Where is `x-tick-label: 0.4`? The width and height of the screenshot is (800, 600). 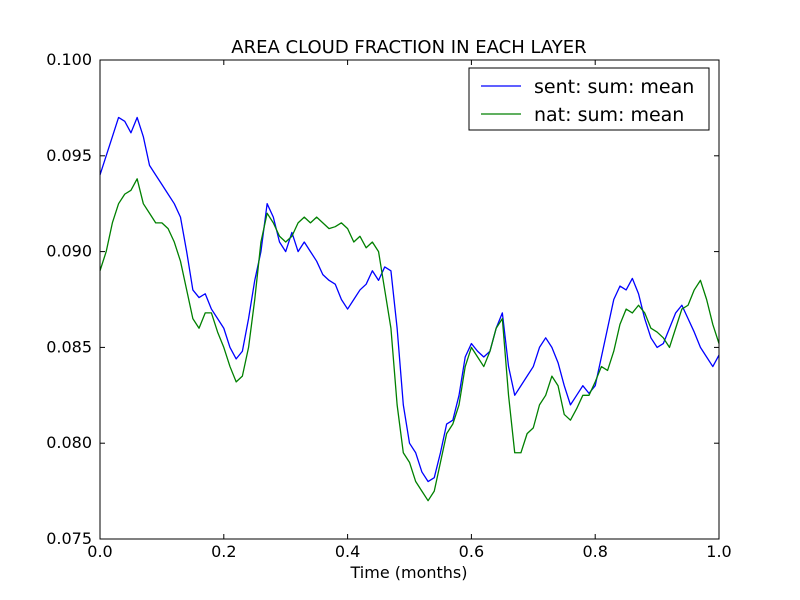 x-tick-label: 0.4 is located at coordinates (347, 551).